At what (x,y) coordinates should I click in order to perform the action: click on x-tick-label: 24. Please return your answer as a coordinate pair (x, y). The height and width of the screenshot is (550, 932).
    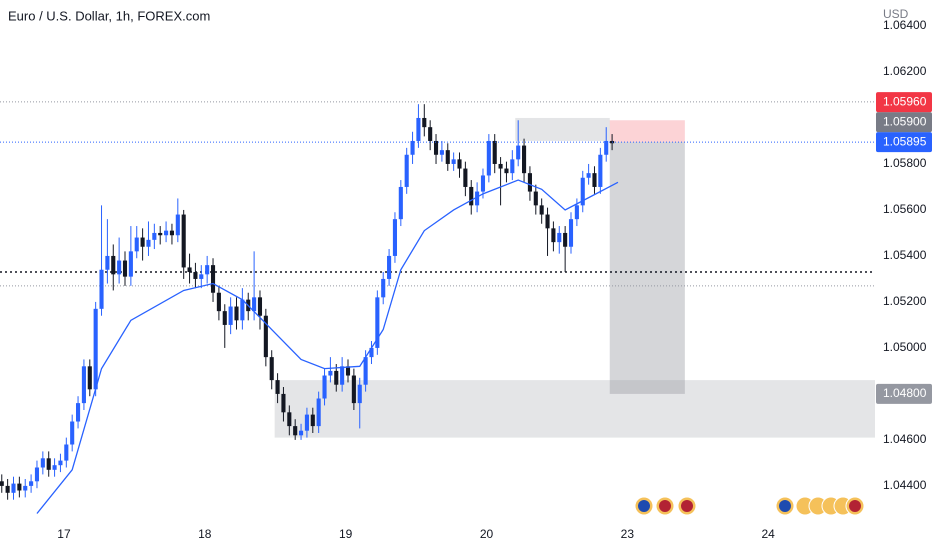
    Looking at the image, I should click on (769, 534).